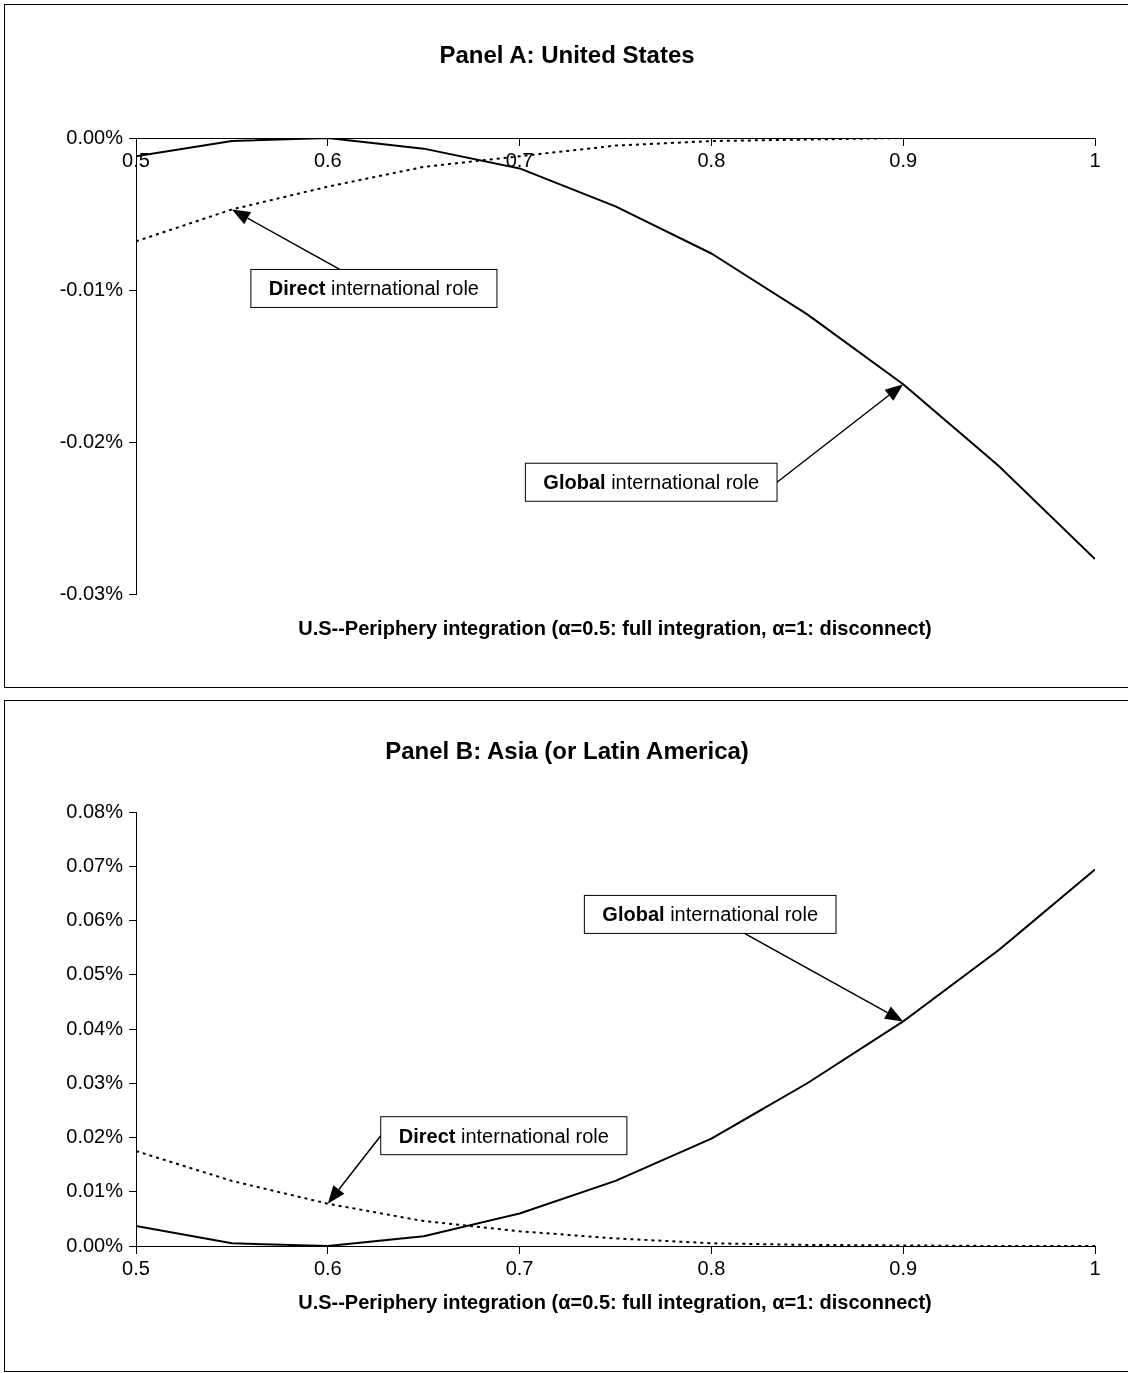 Image resolution: width=1128 pixels, height=1373 pixels. Describe the element at coordinates (567, 55) in the screenshot. I see `chart-title: Panel A: United States` at that location.